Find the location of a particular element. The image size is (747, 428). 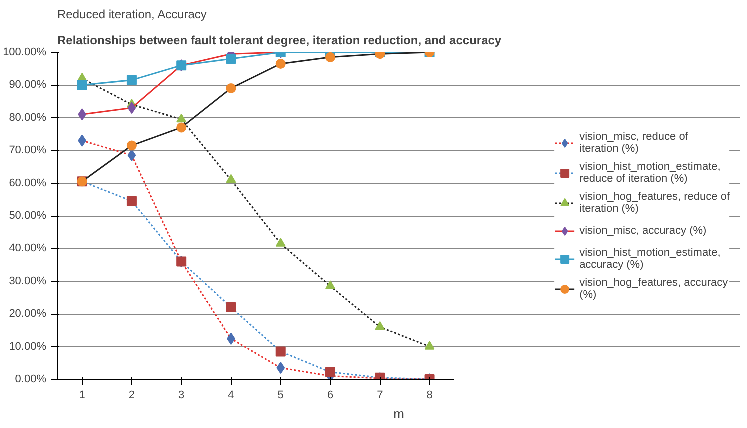

x-tick-label: 7 is located at coordinates (380, 396).